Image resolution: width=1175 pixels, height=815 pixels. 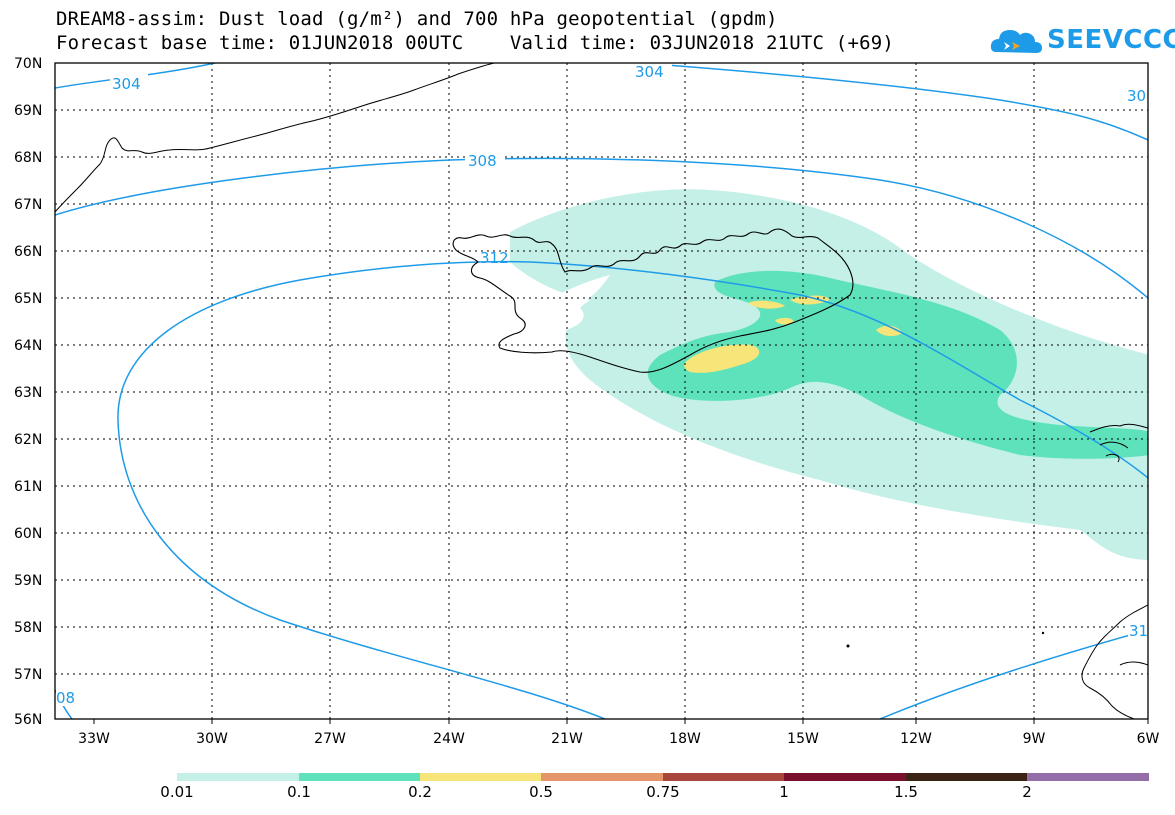 What do you see at coordinates (28, 111) in the screenshot?
I see `lat-label: 69N` at bounding box center [28, 111].